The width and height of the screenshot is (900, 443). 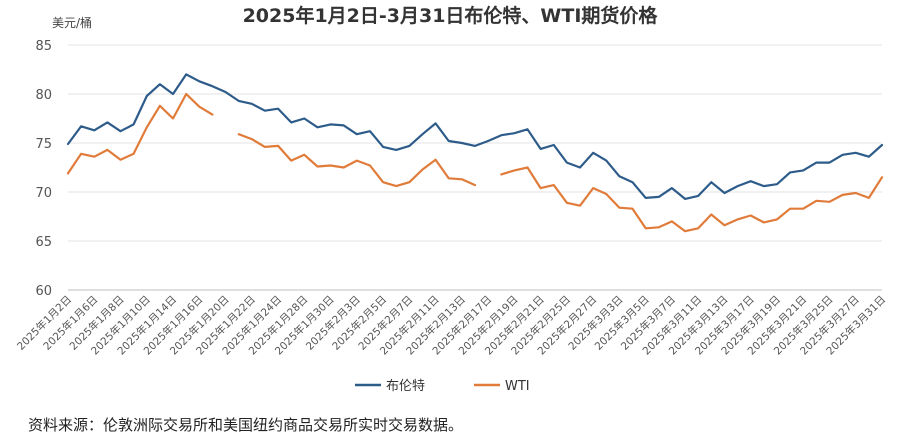 I want to click on y-tick-label: 70, so click(x=43, y=193).